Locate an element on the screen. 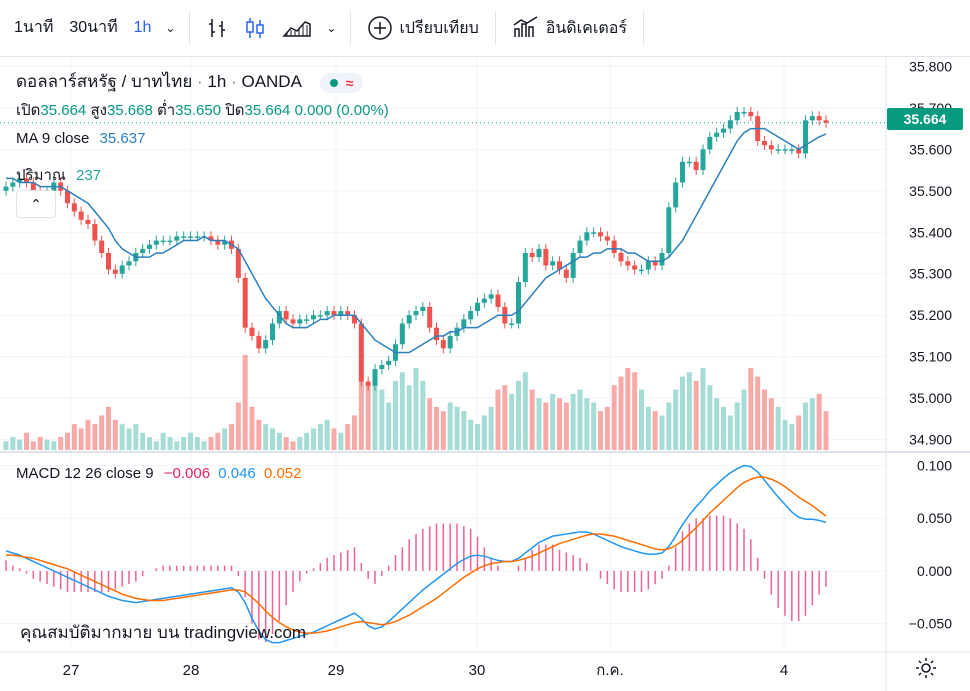 This screenshot has width=970, height=691. timeframe-dropdown-chevron-icon: ⌄ is located at coordinates (170, 28).